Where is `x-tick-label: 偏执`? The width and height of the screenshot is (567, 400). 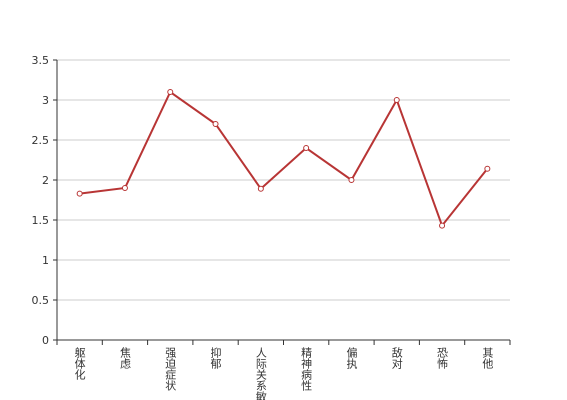 x-tick-label: 偏执 is located at coordinates (351, 358).